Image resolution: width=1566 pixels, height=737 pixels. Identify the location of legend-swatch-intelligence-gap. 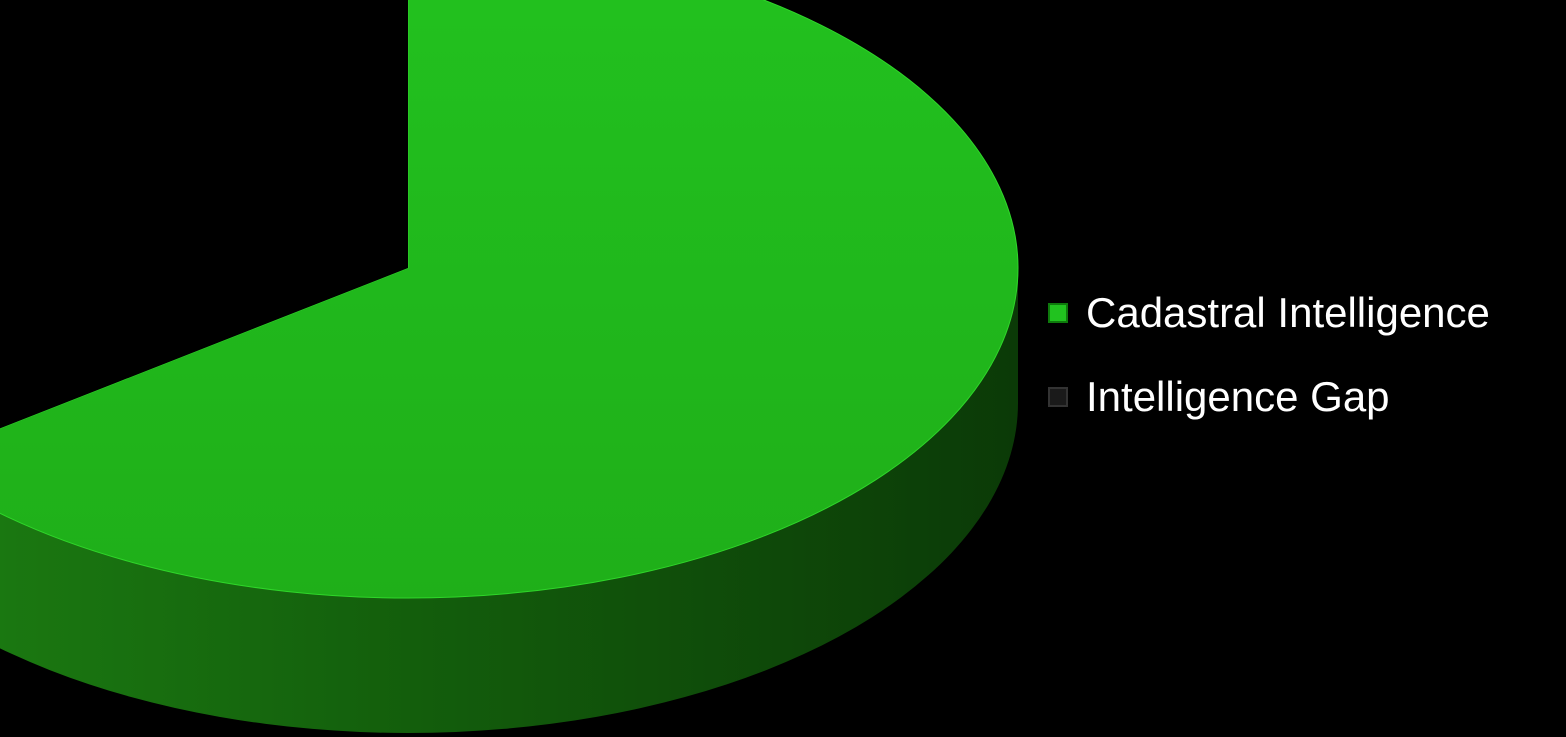
(1058, 397).